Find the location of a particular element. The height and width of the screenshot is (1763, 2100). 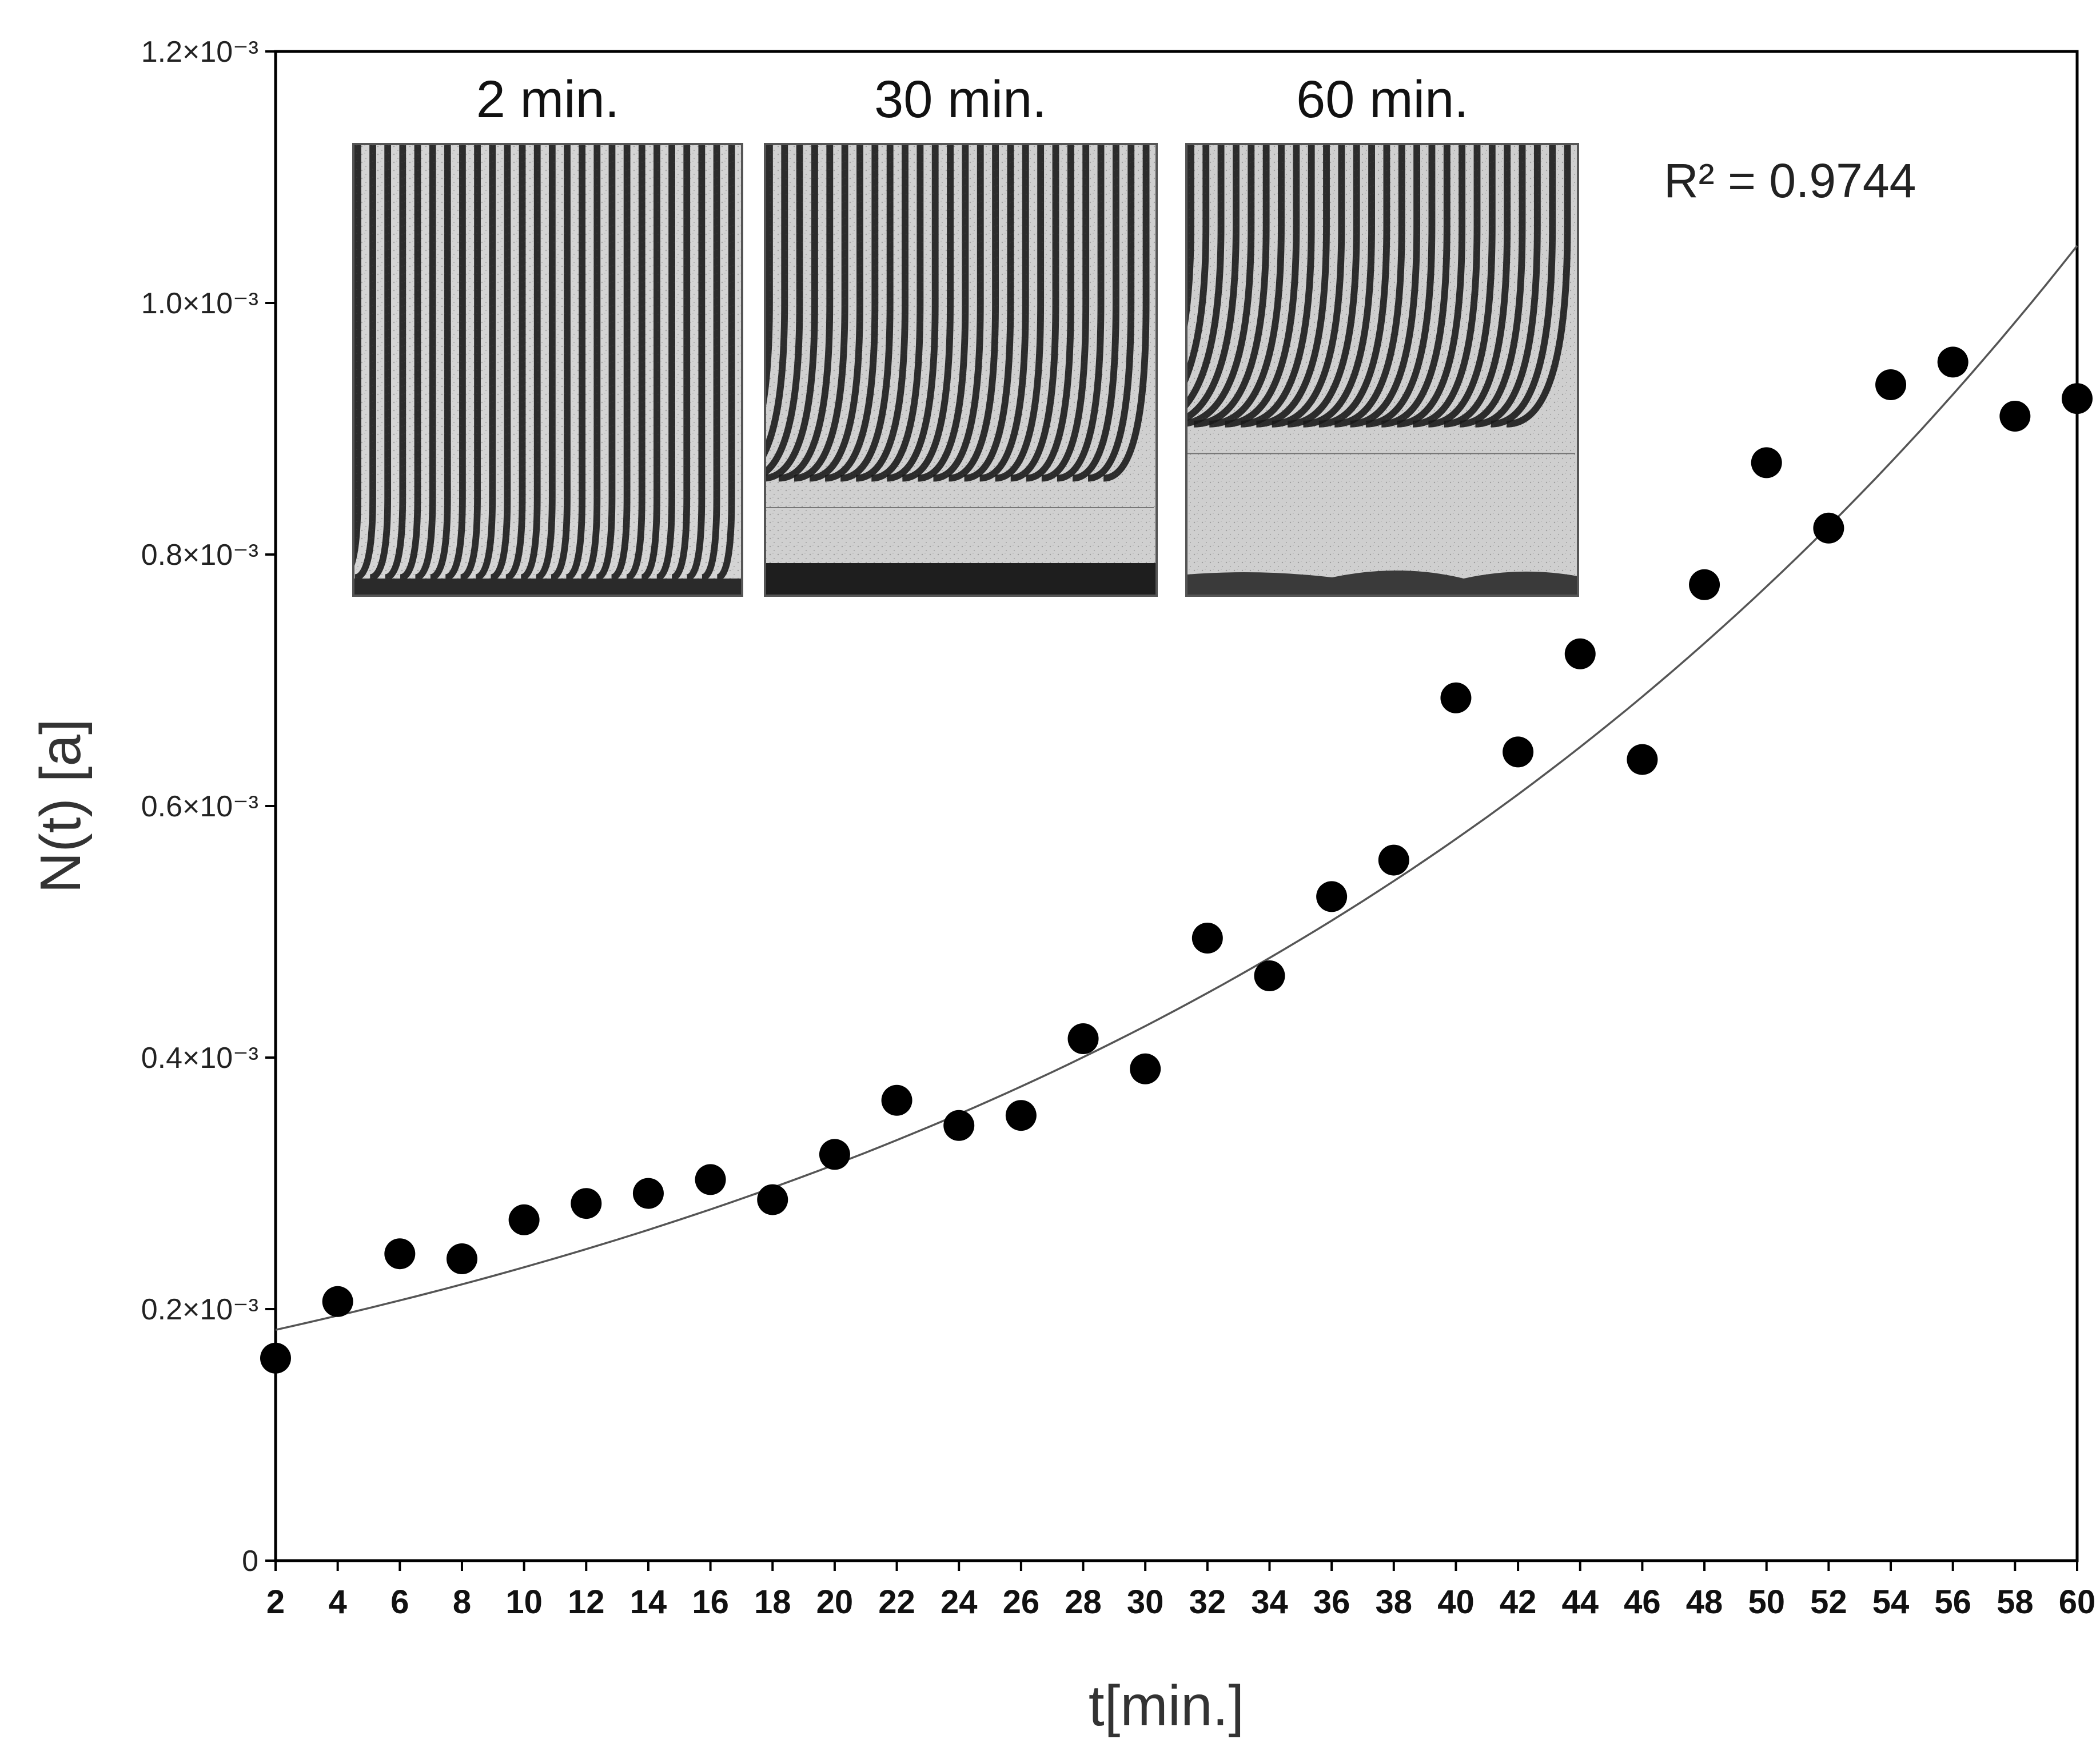

inset-image-60min is located at coordinates (1382, 370).